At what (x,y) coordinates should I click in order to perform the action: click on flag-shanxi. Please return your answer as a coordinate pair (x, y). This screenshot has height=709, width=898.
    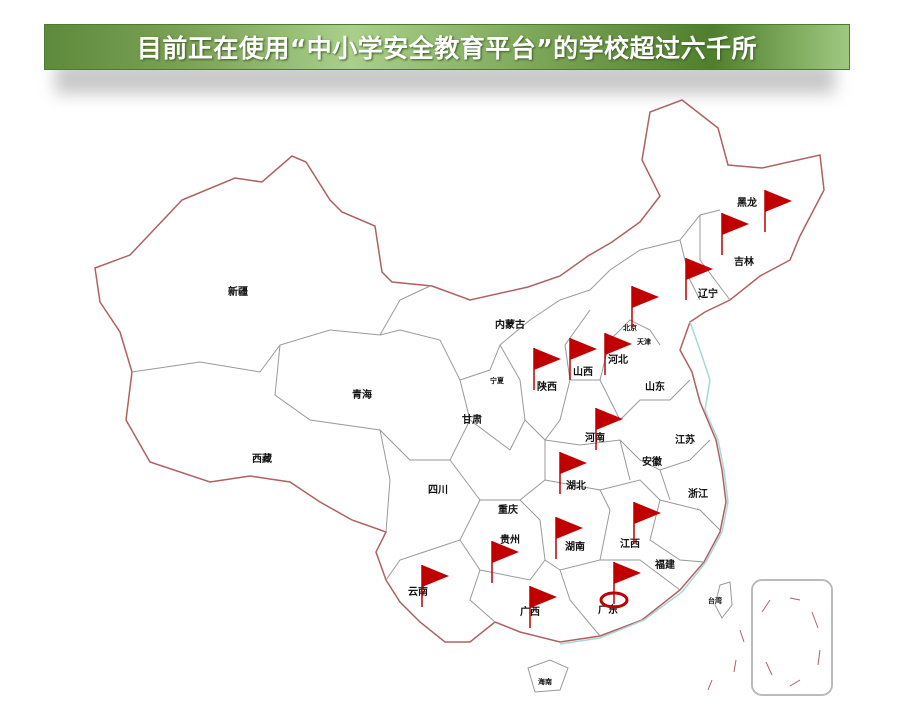
    Looking at the image, I should click on (583, 359).